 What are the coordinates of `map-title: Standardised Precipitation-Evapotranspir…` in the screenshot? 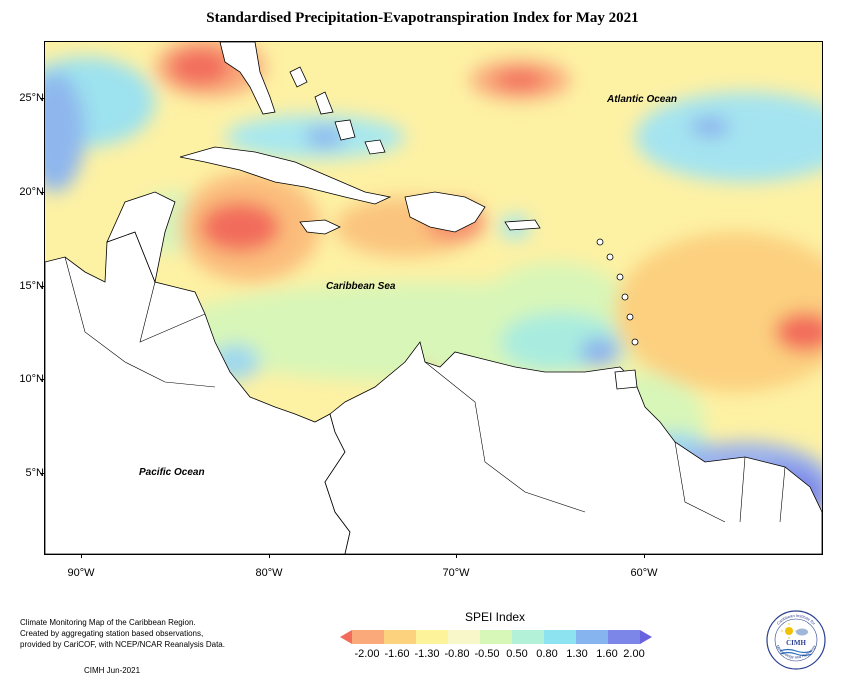 It's located at (422, 18).